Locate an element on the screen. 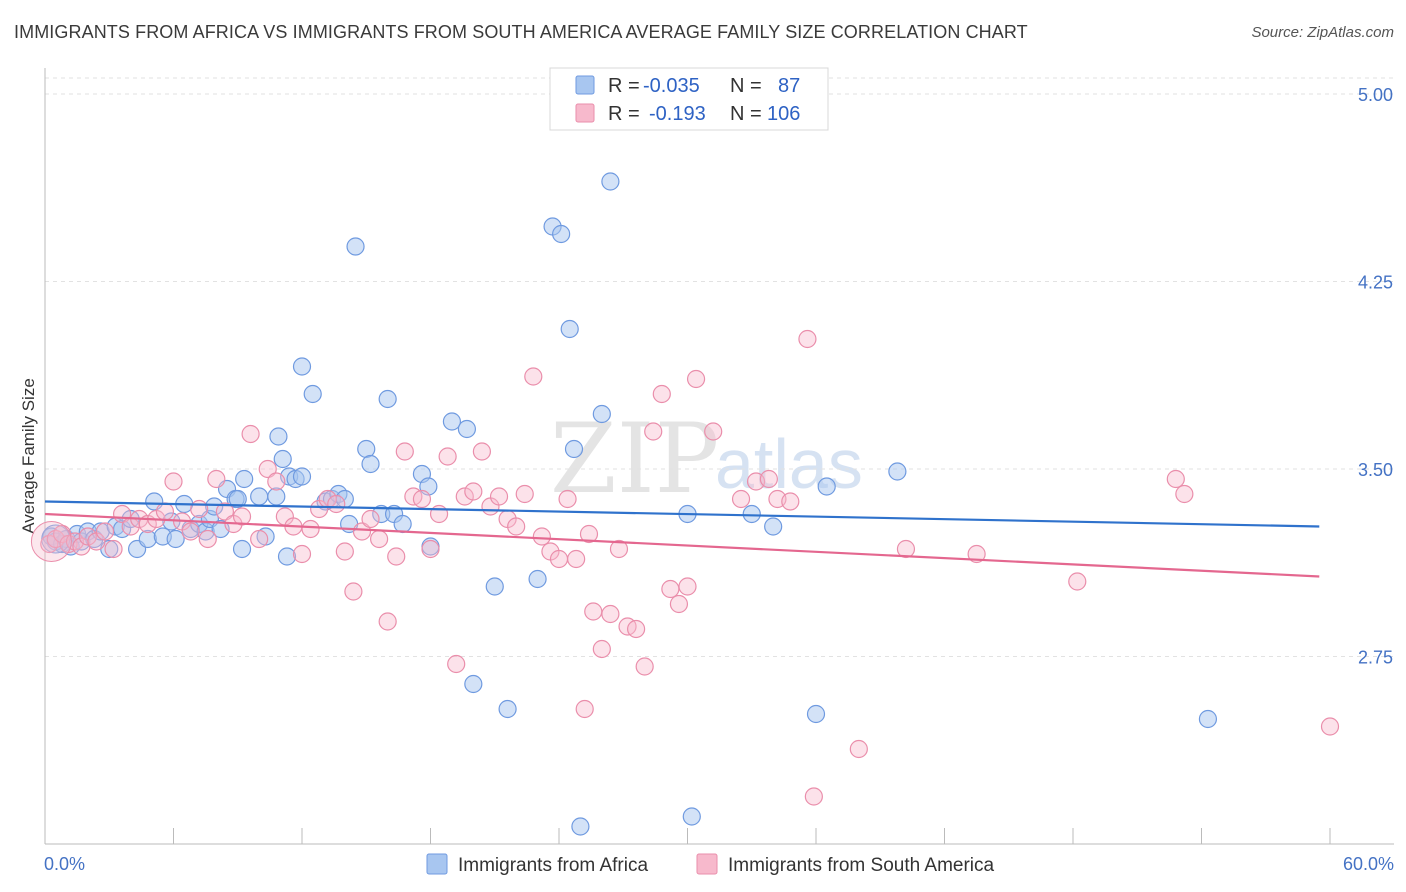  legend-r-label-2: R = is located at coordinates (624, 114).